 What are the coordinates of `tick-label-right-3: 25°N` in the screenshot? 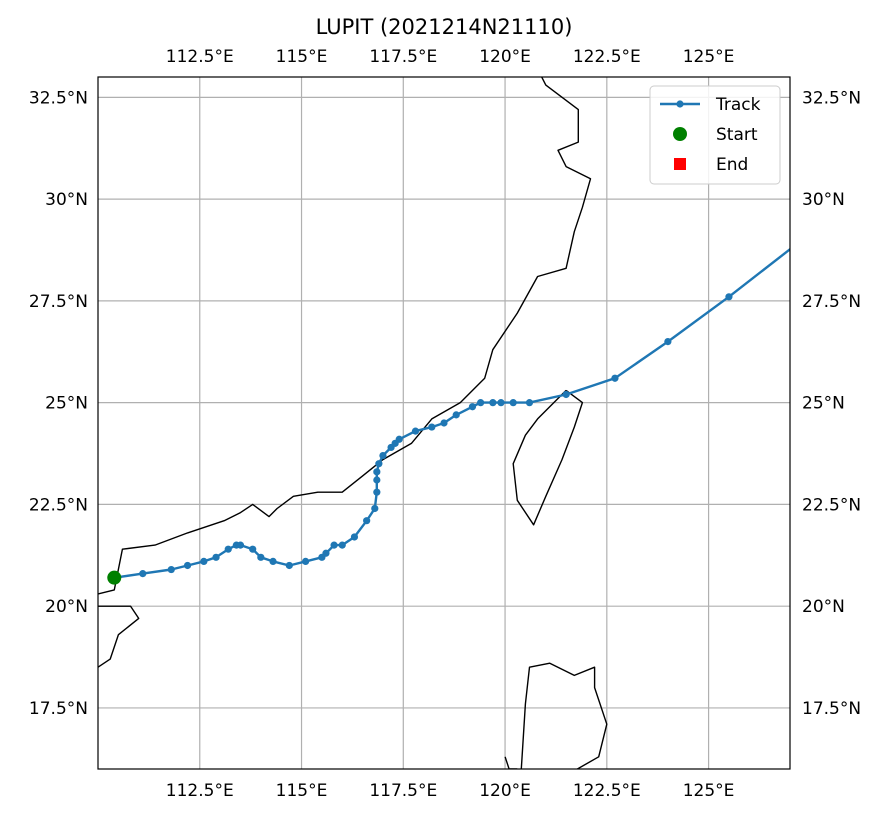 It's located at (823, 404).